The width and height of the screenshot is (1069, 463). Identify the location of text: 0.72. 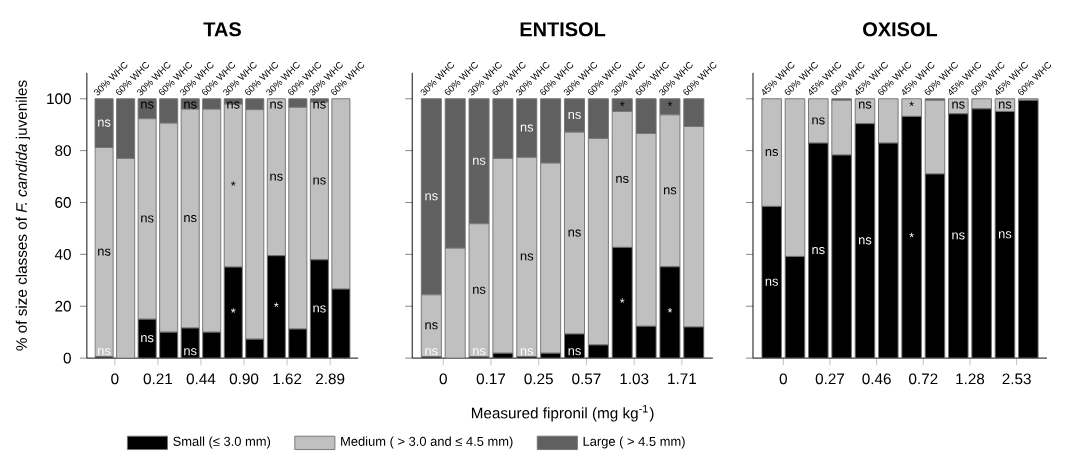
(923, 379).